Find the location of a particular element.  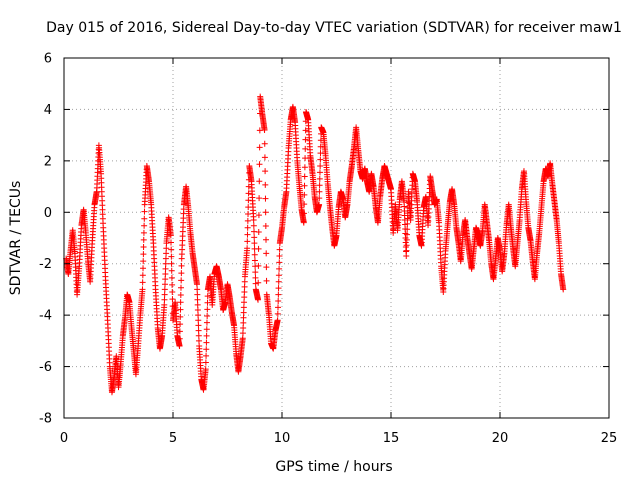

x-axis-label: GPS time / hours is located at coordinates (333, 467).